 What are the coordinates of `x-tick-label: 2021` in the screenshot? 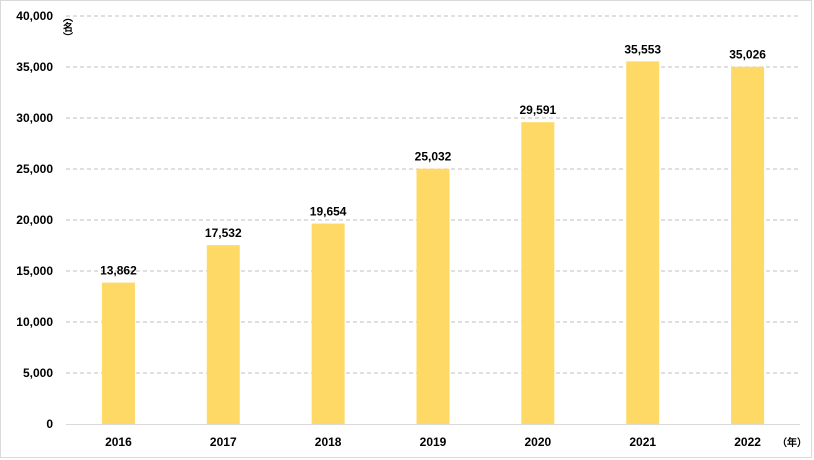 It's located at (642, 442).